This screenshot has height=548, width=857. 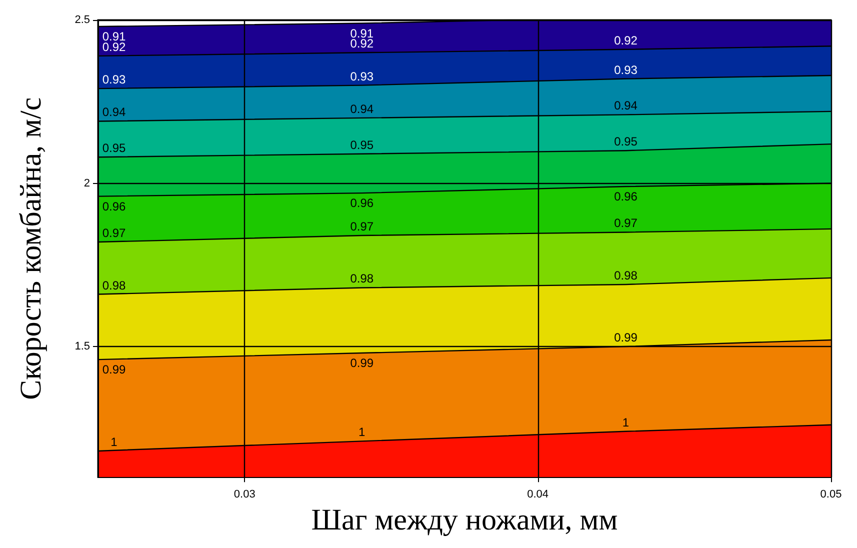 What do you see at coordinates (82, 346) in the screenshot?
I see `y-tick-label: 1.5` at bounding box center [82, 346].